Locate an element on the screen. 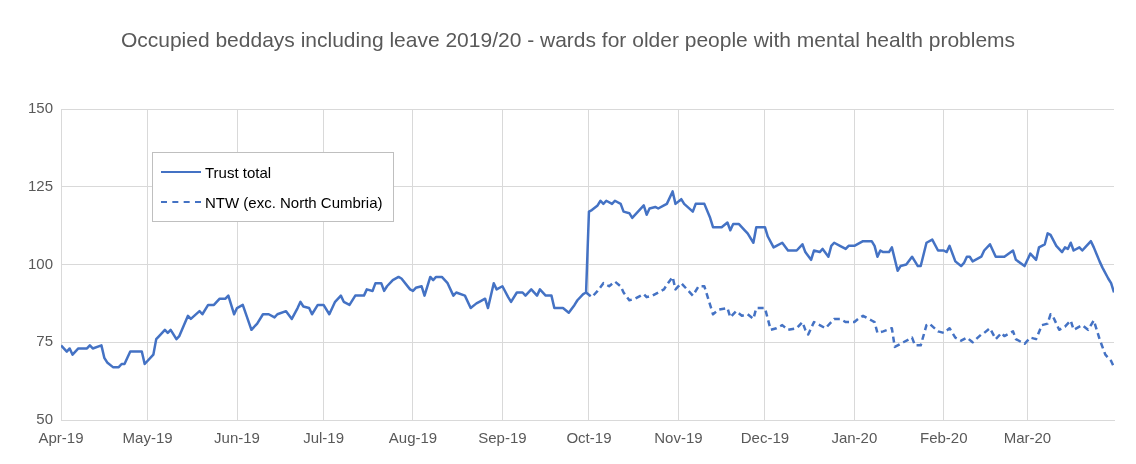 This screenshot has height=464, width=1136. x-tick-label: May-19 is located at coordinates (147, 438).